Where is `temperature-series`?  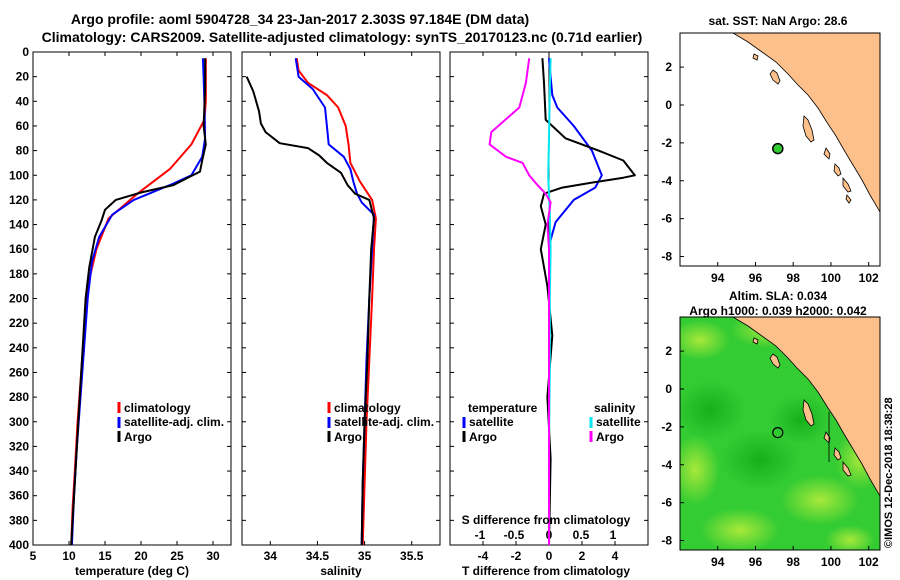 temperature-series is located at coordinates (138, 301).